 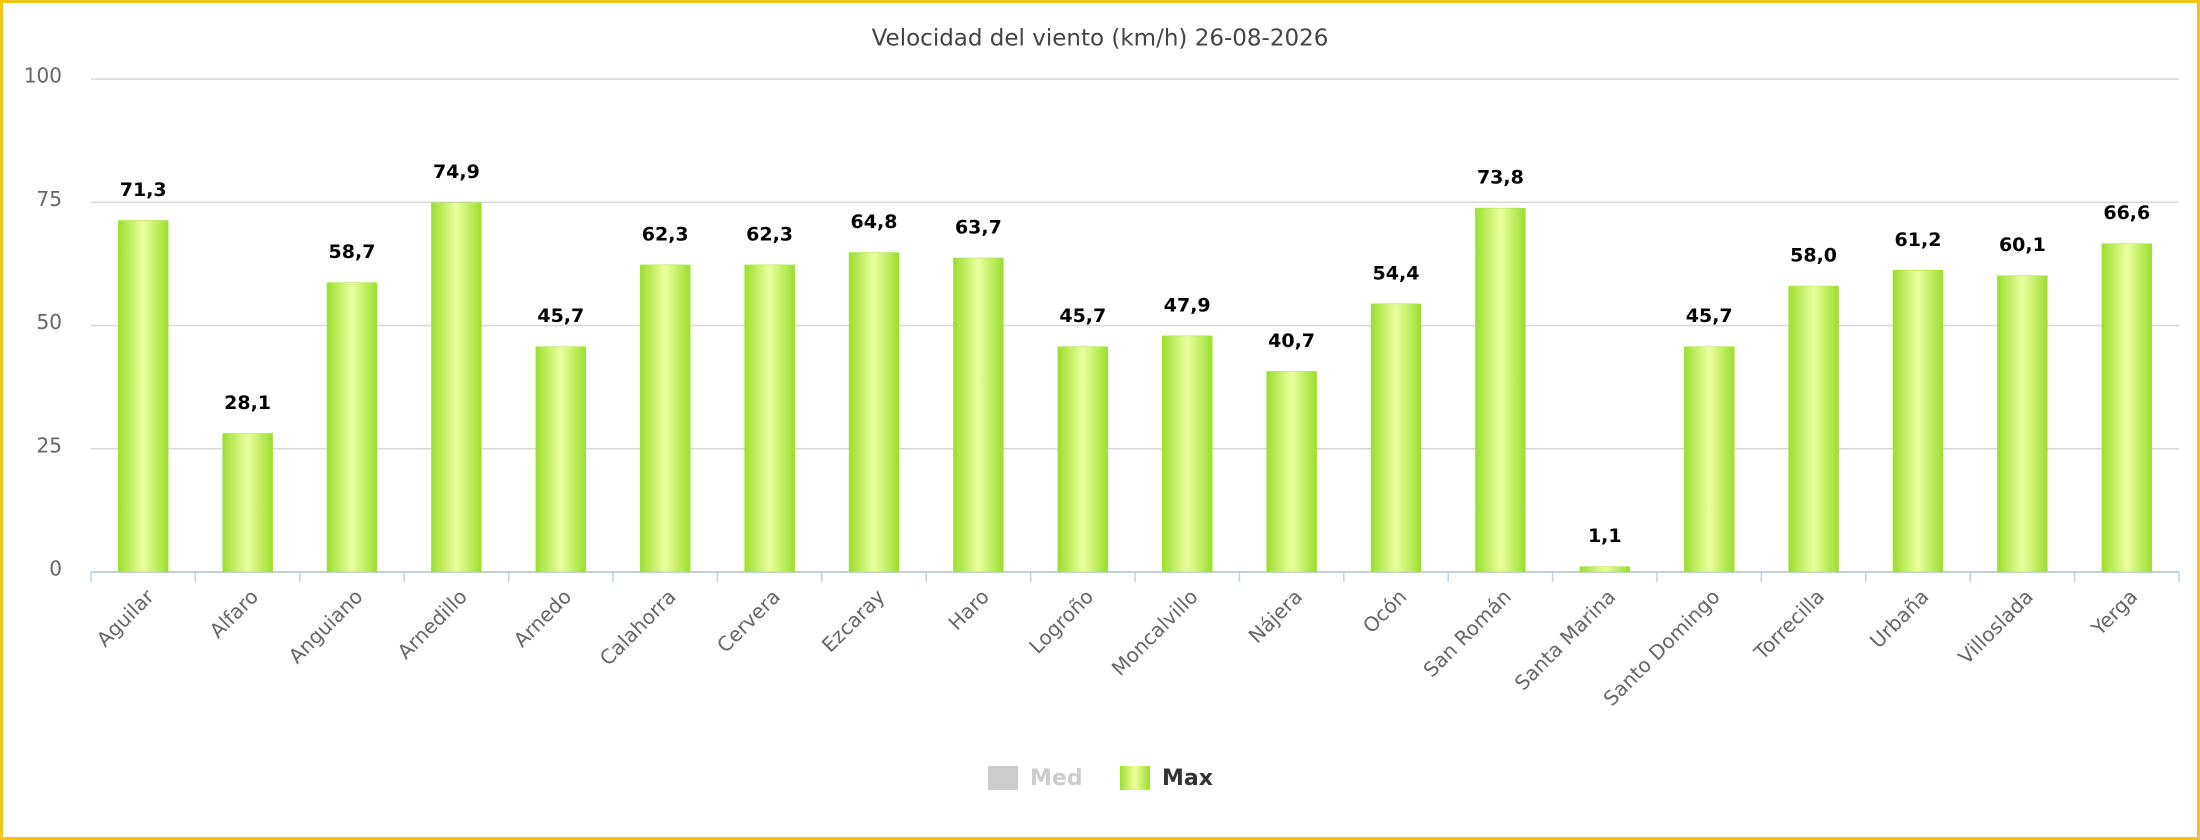 What do you see at coordinates (49, 445) in the screenshot?
I see `y-tick-label: 25` at bounding box center [49, 445].